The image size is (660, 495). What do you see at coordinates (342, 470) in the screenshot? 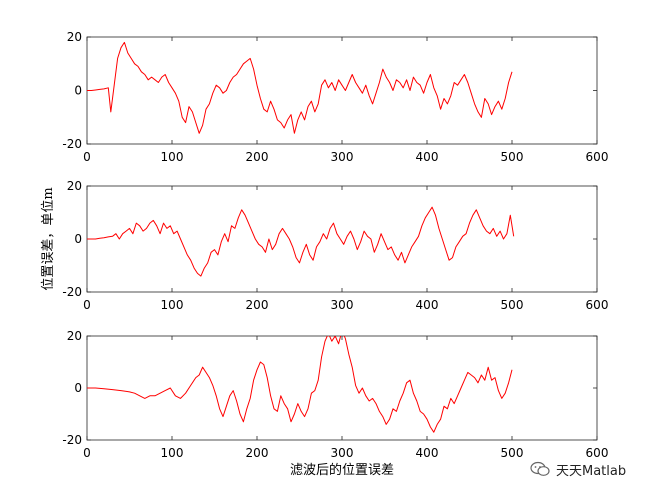
I see `x-axis-label: 滤波后的位置误差` at bounding box center [342, 470].